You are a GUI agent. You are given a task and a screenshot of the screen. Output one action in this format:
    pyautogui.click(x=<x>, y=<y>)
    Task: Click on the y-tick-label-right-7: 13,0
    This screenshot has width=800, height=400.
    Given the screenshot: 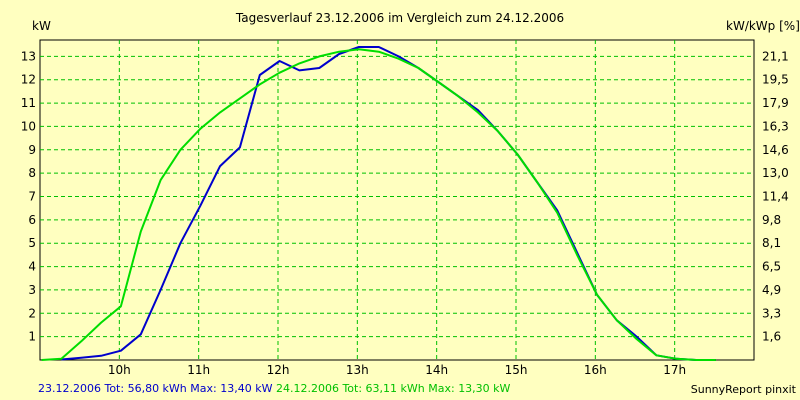 What is the action you would take?
    pyautogui.click(x=775, y=173)
    